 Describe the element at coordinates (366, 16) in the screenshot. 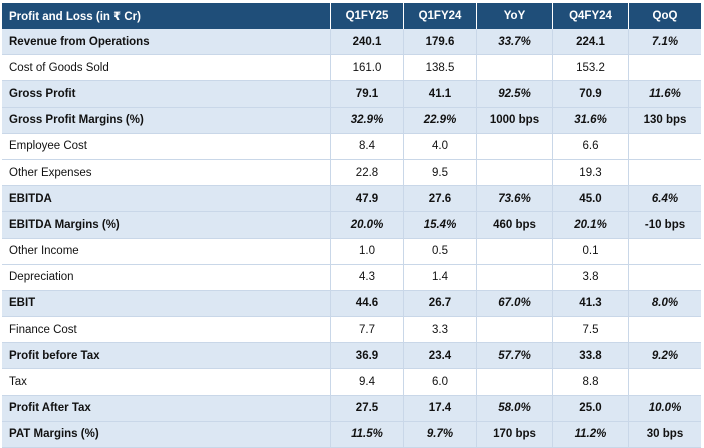

I see `header-q1fy25: Q1FY25` at that location.